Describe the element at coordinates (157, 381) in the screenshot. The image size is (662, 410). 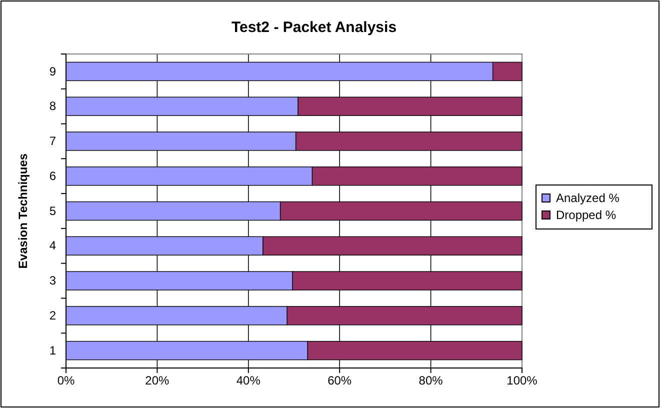
I see `x-tick-label: 20%` at that location.